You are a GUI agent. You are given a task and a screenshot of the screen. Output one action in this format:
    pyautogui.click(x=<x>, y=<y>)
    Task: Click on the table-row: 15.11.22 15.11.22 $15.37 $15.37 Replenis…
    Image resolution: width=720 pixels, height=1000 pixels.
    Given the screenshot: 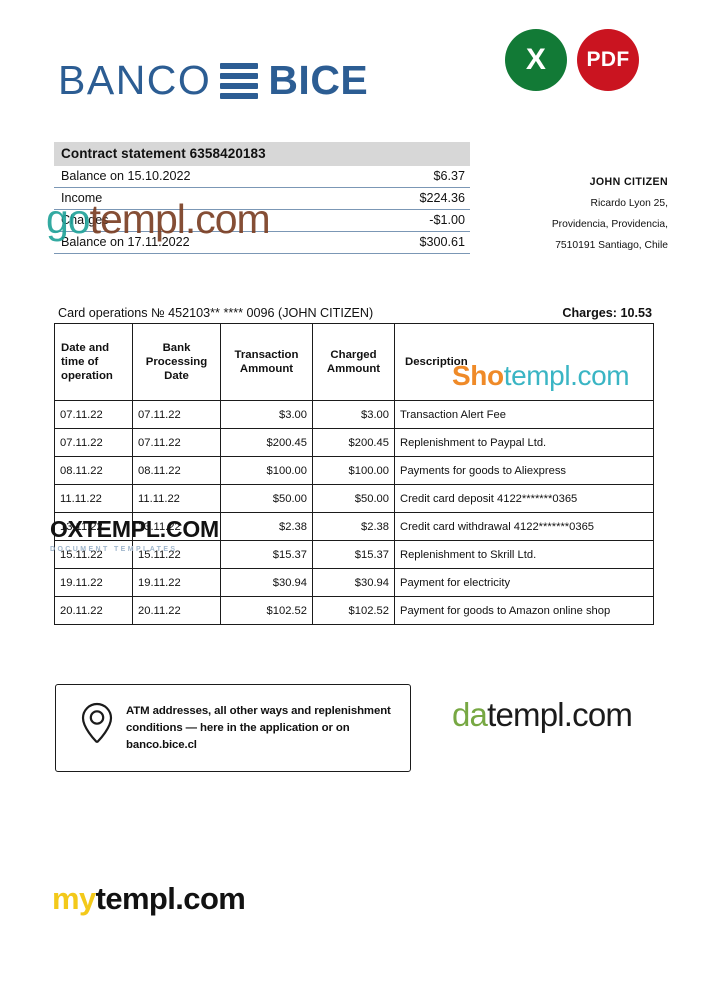 What is the action you would take?
    pyautogui.click(x=354, y=554)
    